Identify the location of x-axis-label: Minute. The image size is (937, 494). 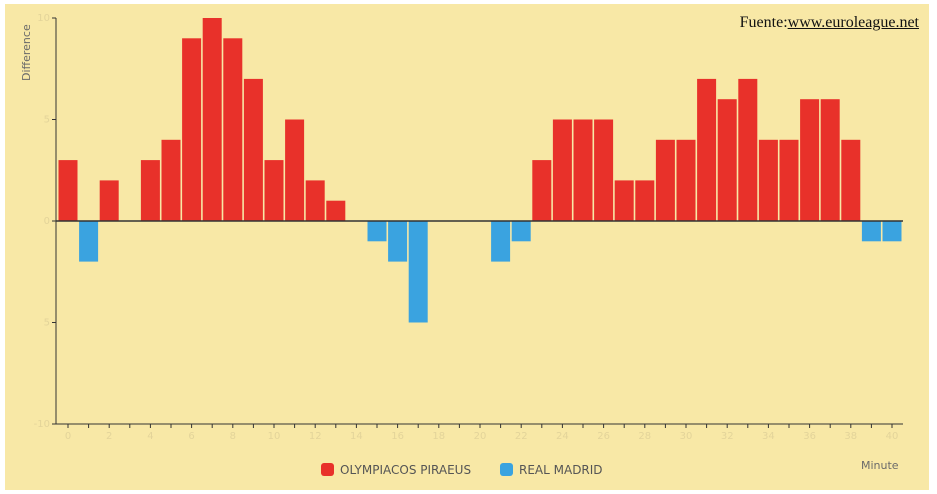
(880, 465).